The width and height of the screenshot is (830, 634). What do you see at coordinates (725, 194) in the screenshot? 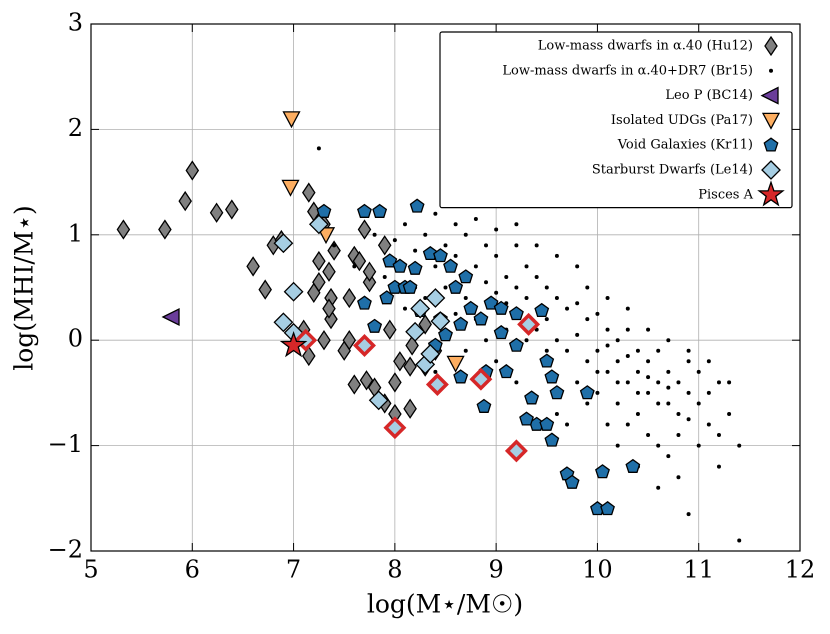
I see `legend-label: Pisces A` at bounding box center [725, 194].